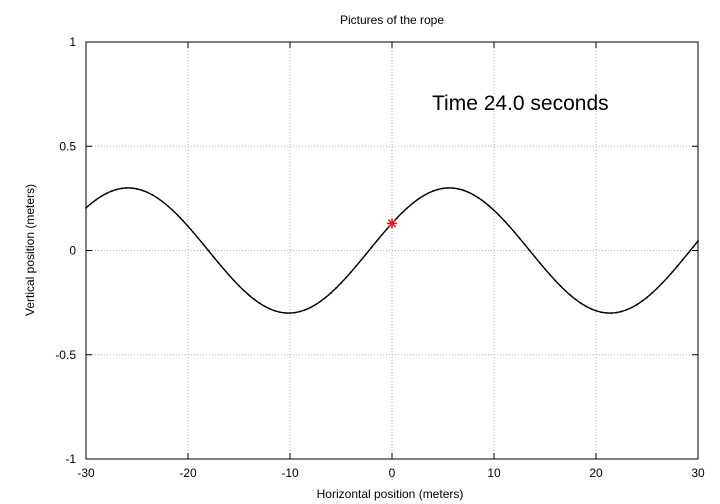  What do you see at coordinates (65, 355) in the screenshot?
I see `y-tick-label: -0.5` at bounding box center [65, 355].